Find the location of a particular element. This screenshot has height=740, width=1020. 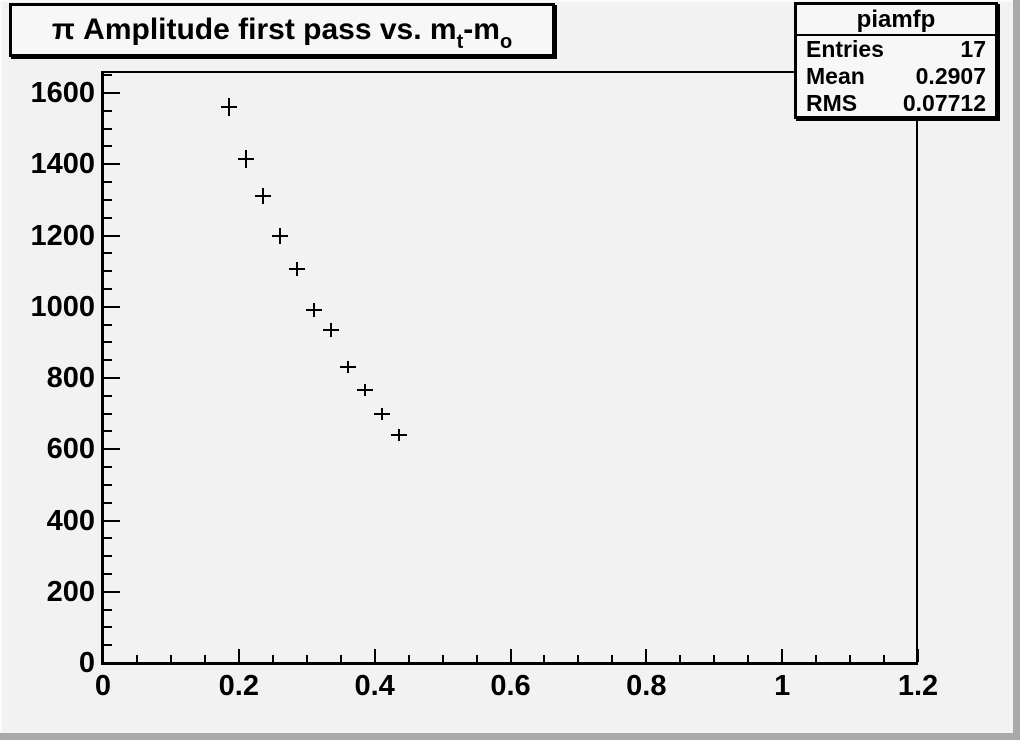

y-axis-label: 200 is located at coordinates (70, 591).